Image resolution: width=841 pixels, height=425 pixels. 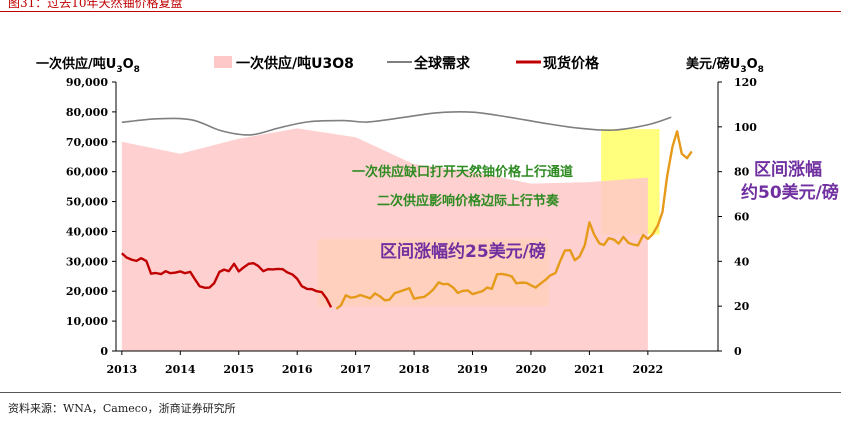 What do you see at coordinates (297, 369) in the screenshot?
I see `x-tick-label: 2016` at bounding box center [297, 369].